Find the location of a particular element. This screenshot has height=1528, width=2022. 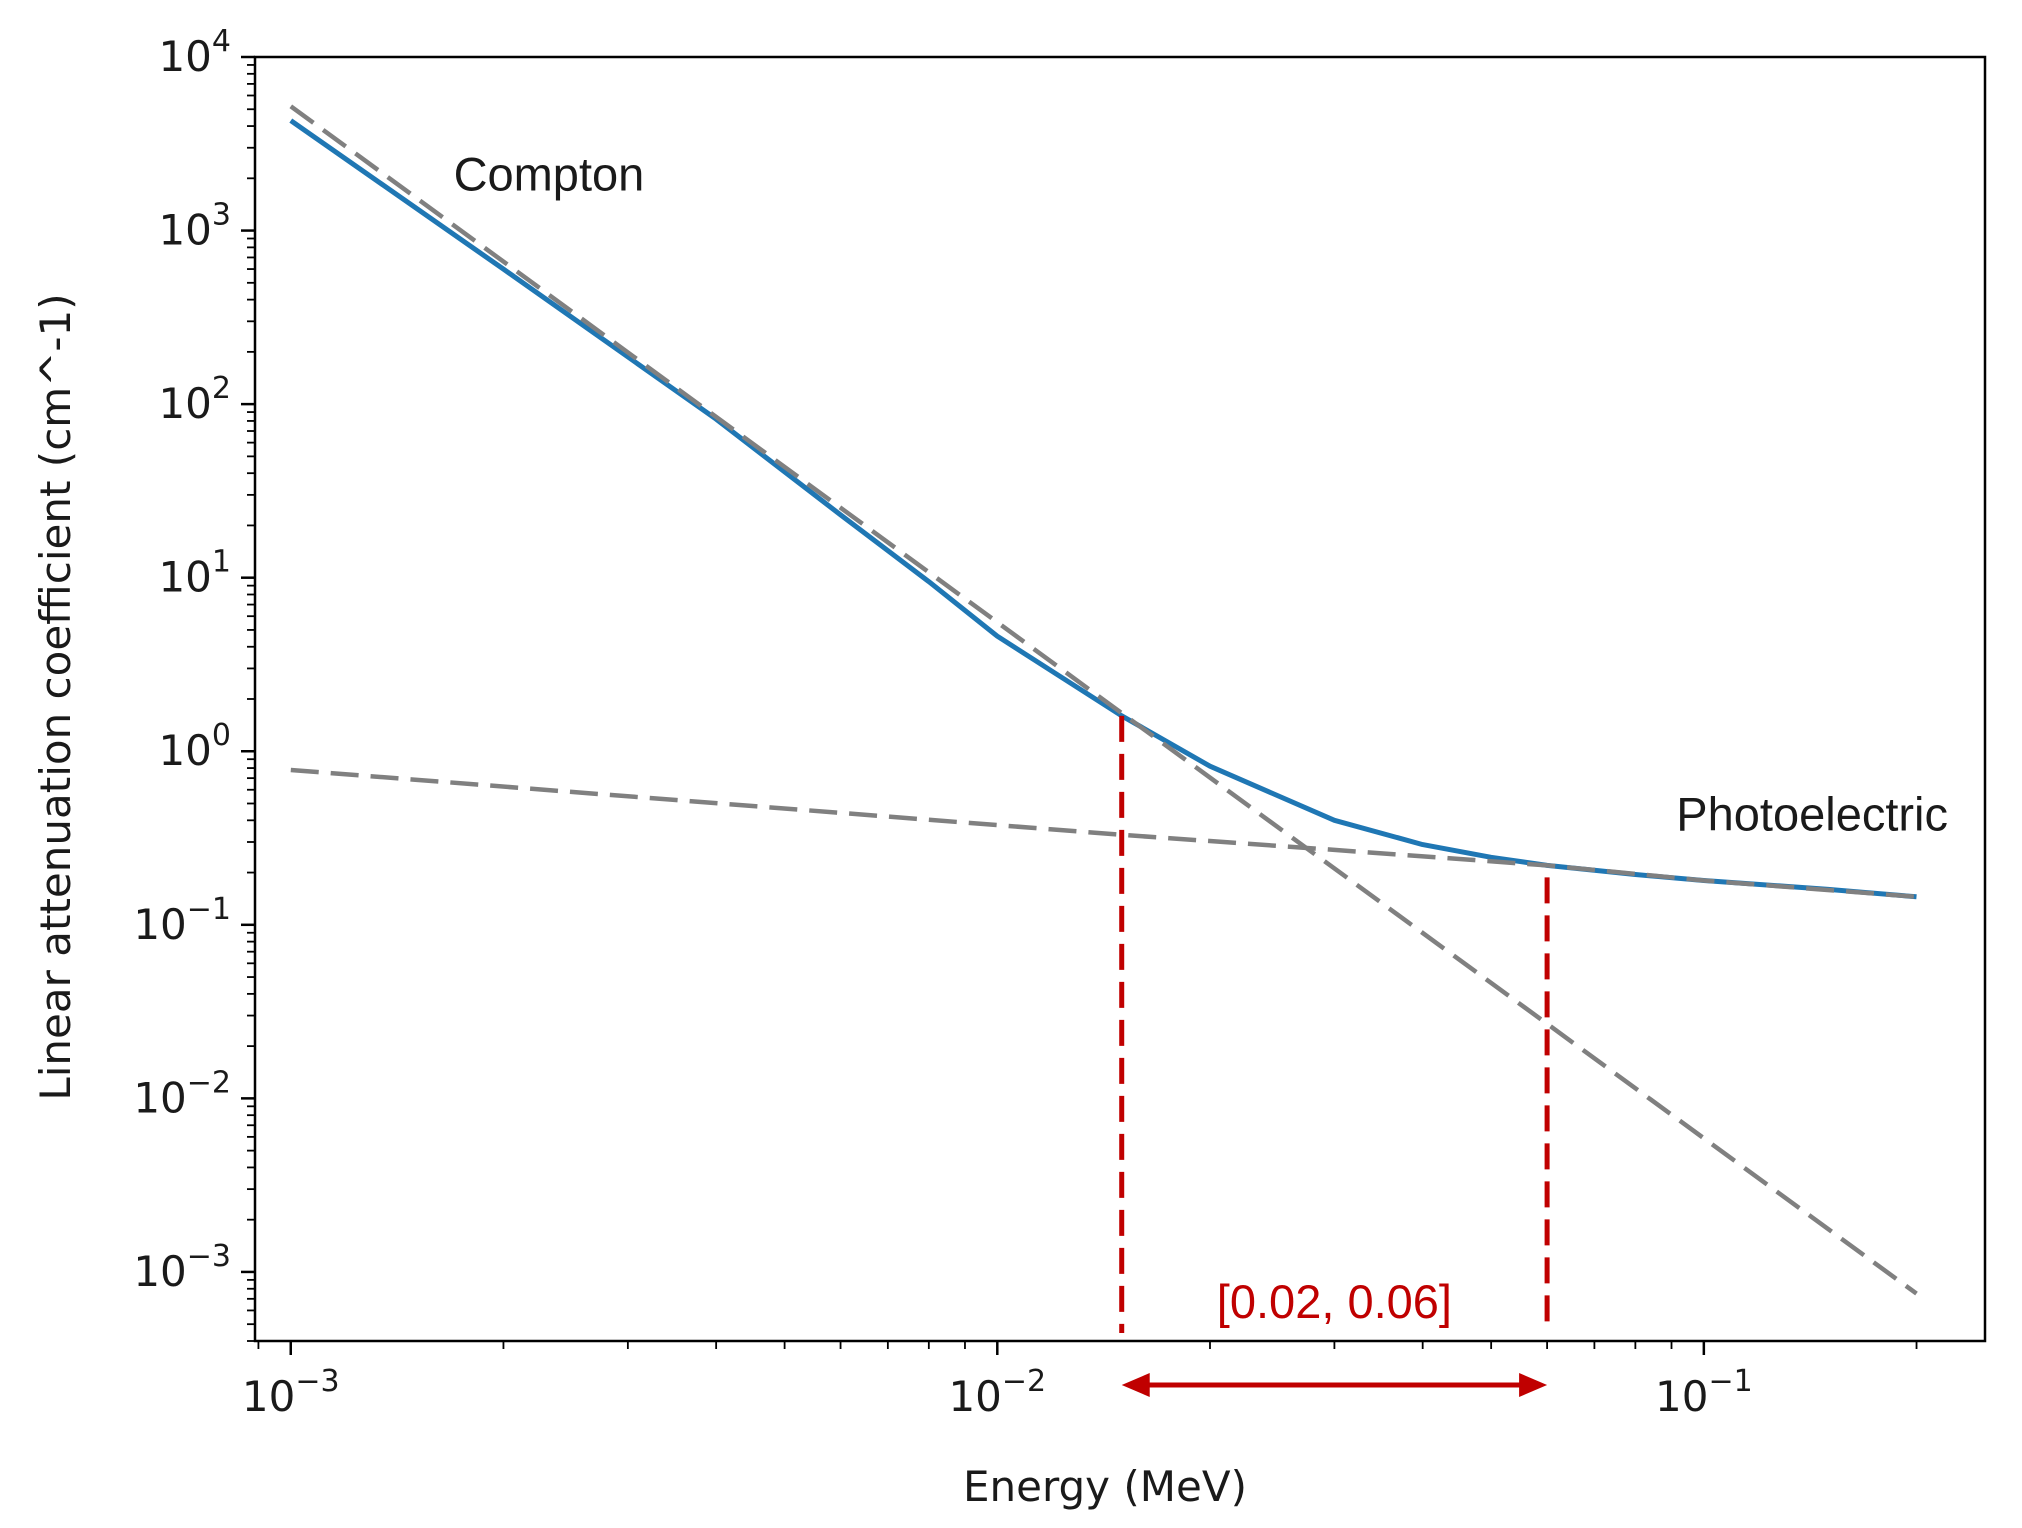

range-arrow-right-head is located at coordinates (1533, 1385).